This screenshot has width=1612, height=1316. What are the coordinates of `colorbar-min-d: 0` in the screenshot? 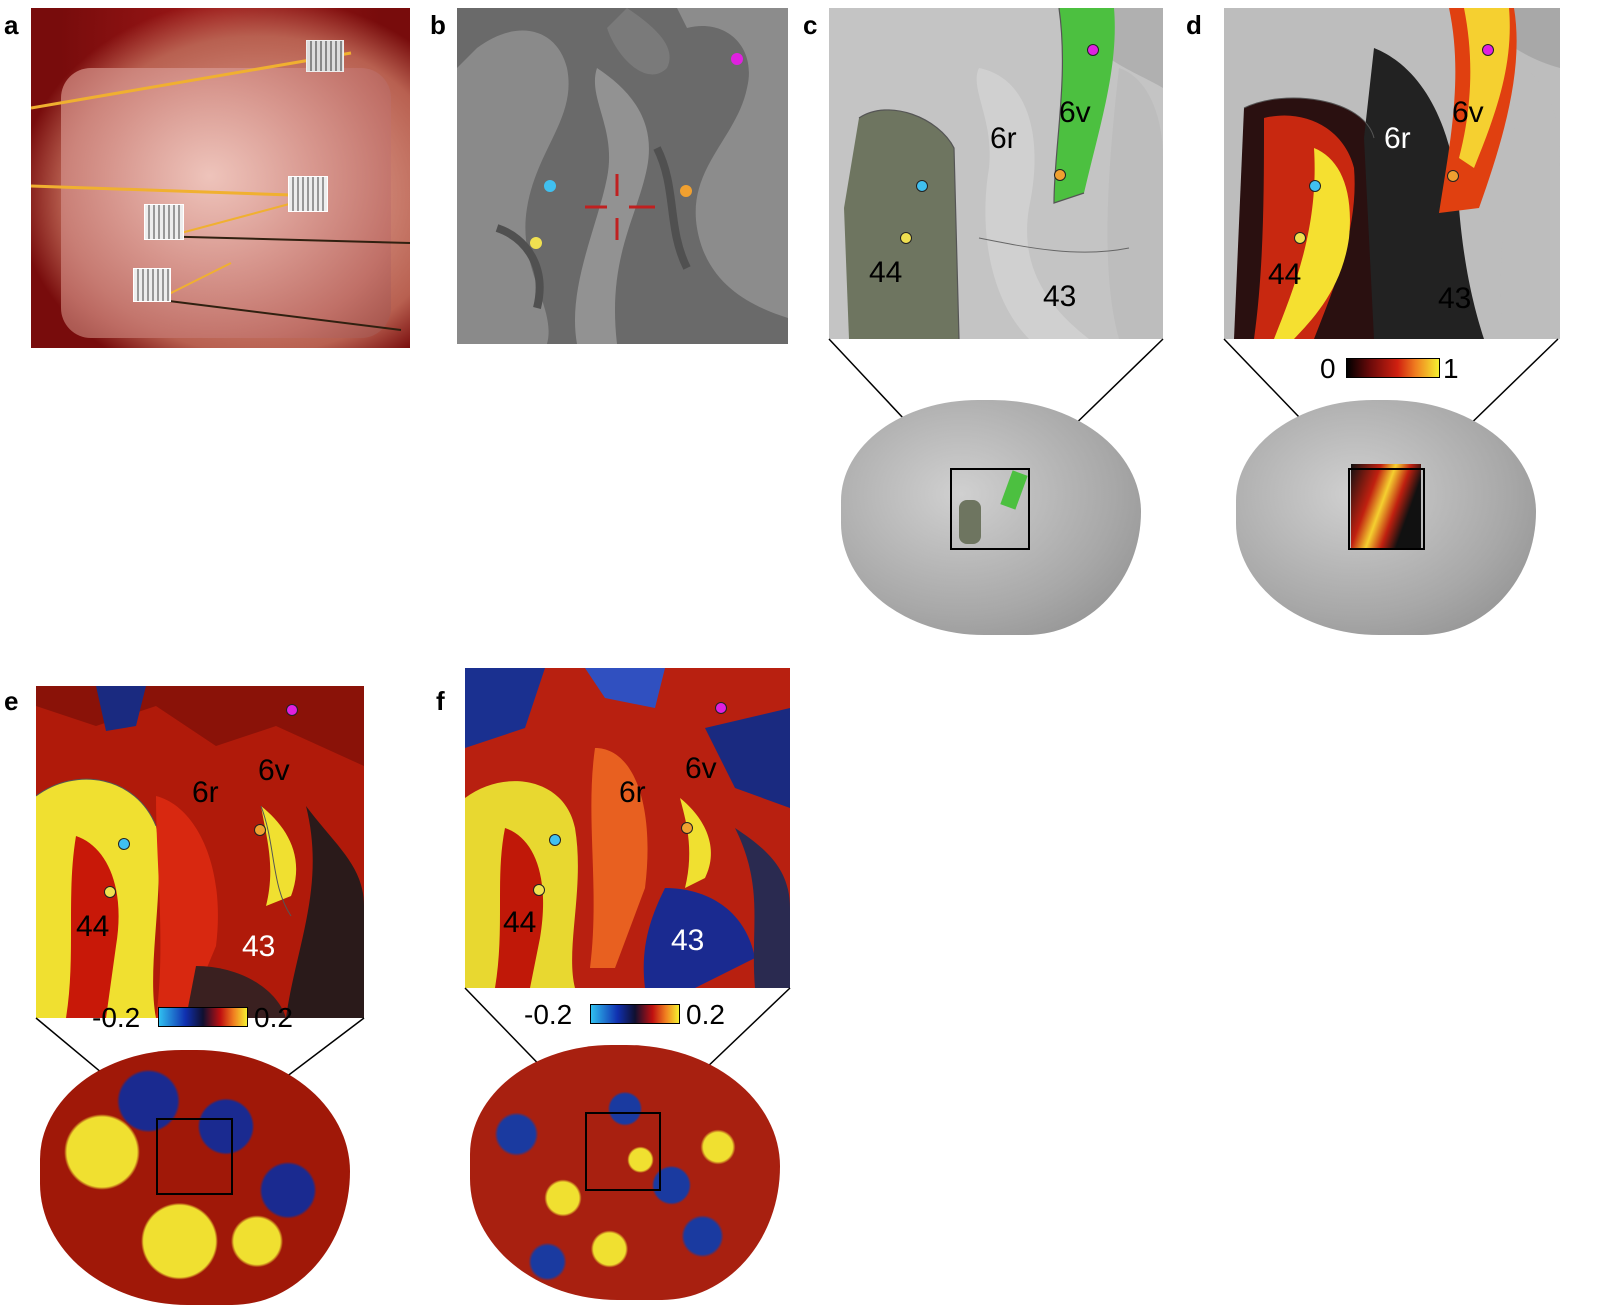 It's located at (1328, 368).